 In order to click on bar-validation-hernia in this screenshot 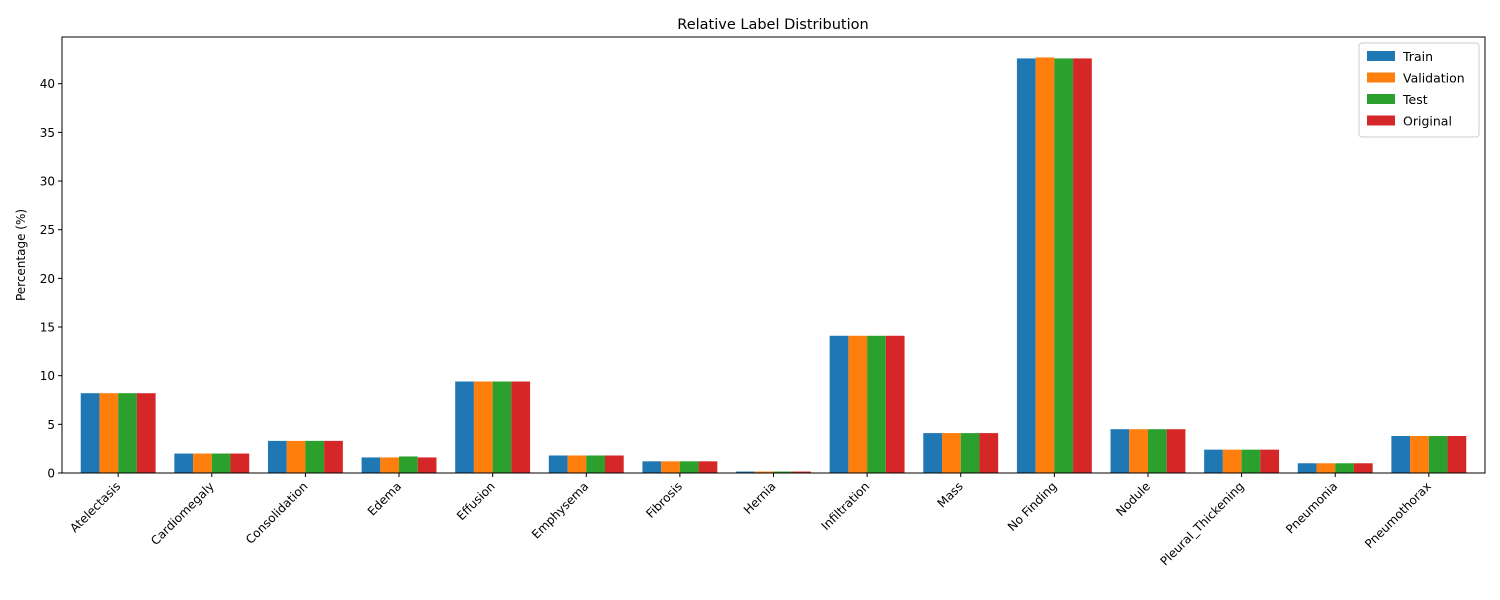, I will do `click(764, 472)`.